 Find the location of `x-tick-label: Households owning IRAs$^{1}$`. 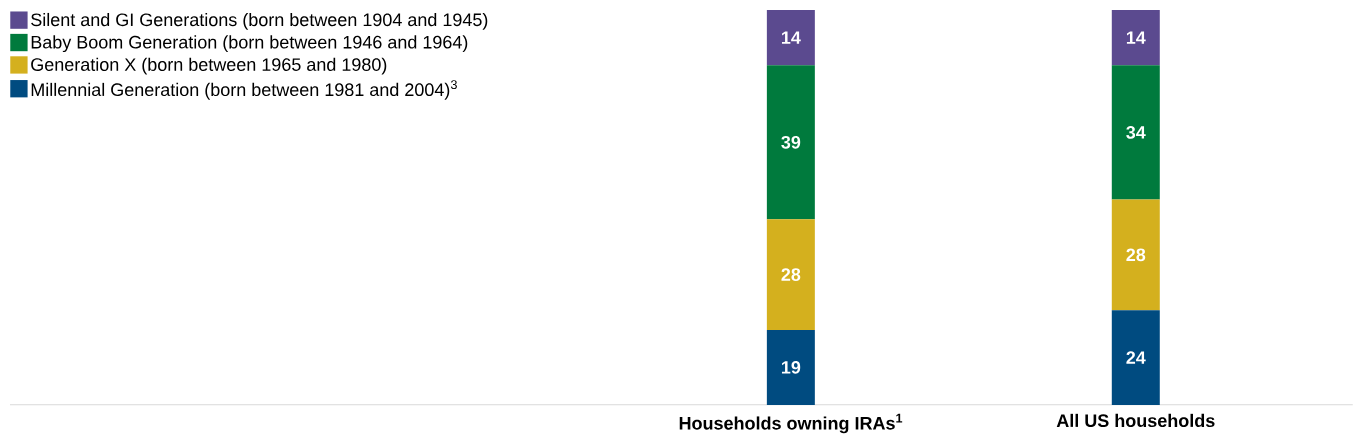

x-tick-label: Households owning IRAs$^{1}$ is located at coordinates (791, 423).